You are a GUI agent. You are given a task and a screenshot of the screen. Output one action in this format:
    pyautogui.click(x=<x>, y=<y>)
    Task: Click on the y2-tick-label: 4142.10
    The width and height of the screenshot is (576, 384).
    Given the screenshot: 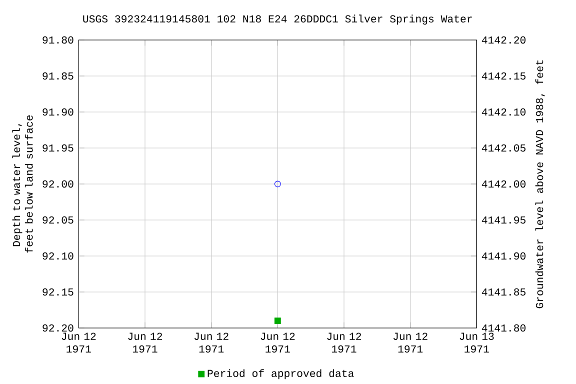 What is the action you would take?
    pyautogui.click(x=504, y=112)
    